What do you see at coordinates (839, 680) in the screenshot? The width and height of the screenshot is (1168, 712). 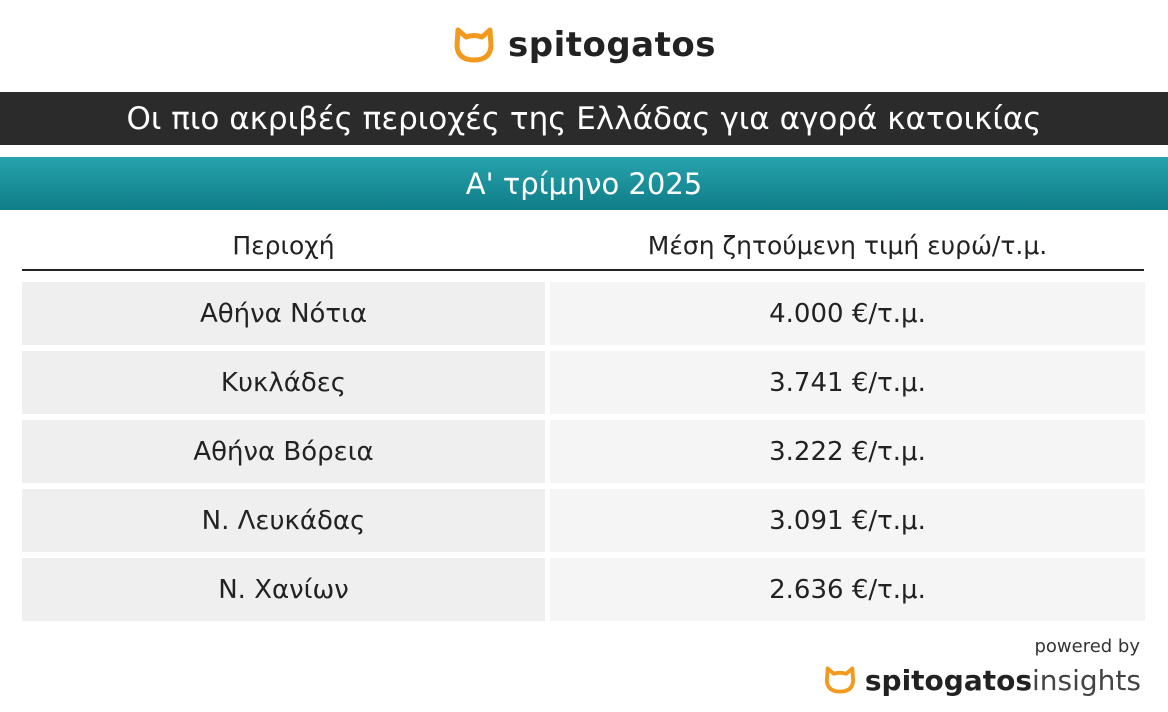 I see `brand-icon` at bounding box center [839, 680].